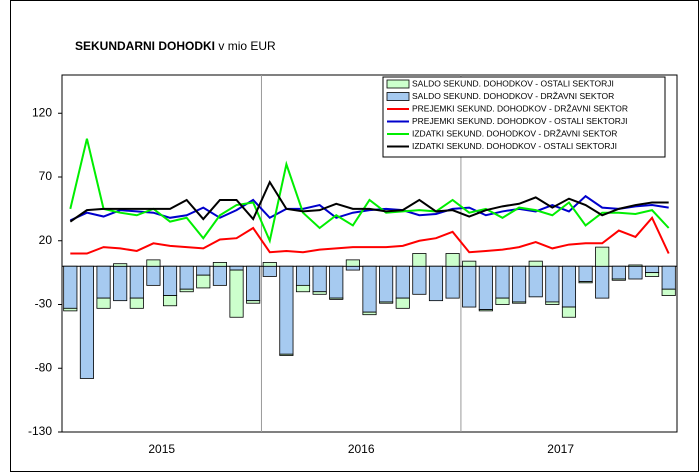  I want to click on y-tick-label: -130, so click(40, 431).